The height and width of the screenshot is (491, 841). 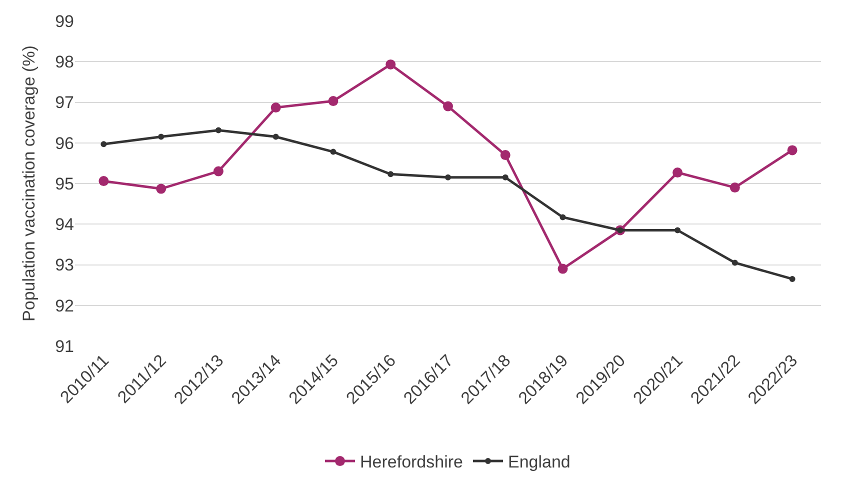 I want to click on legend-label: England, so click(x=539, y=462).